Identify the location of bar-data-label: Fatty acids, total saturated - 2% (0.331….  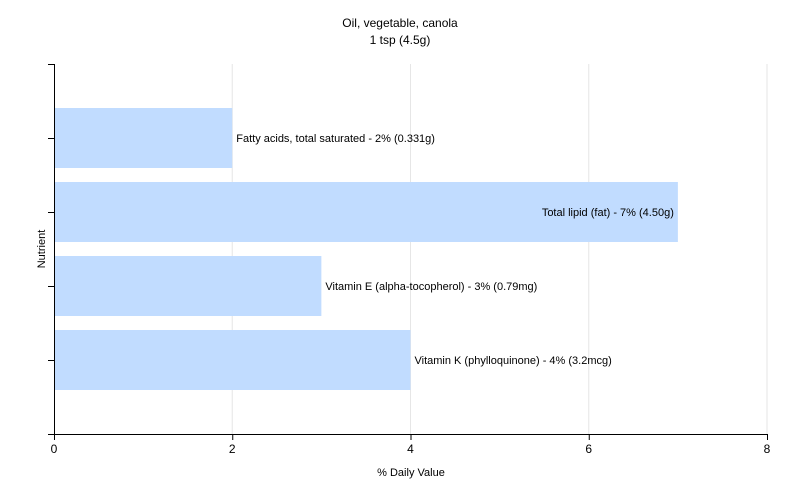
(335, 139).